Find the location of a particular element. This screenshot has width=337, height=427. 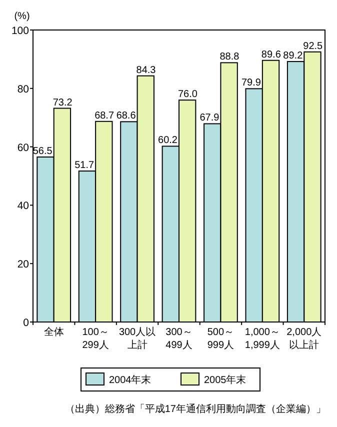

y-tick-label: 80 is located at coordinates (23, 89).